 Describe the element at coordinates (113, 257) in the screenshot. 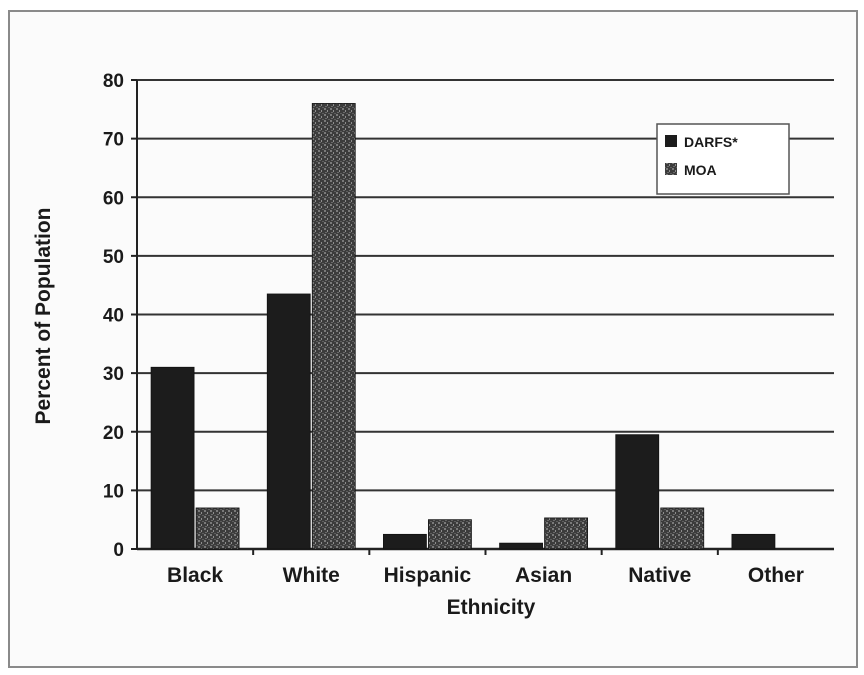

I see `y-tick-label: 50` at that location.